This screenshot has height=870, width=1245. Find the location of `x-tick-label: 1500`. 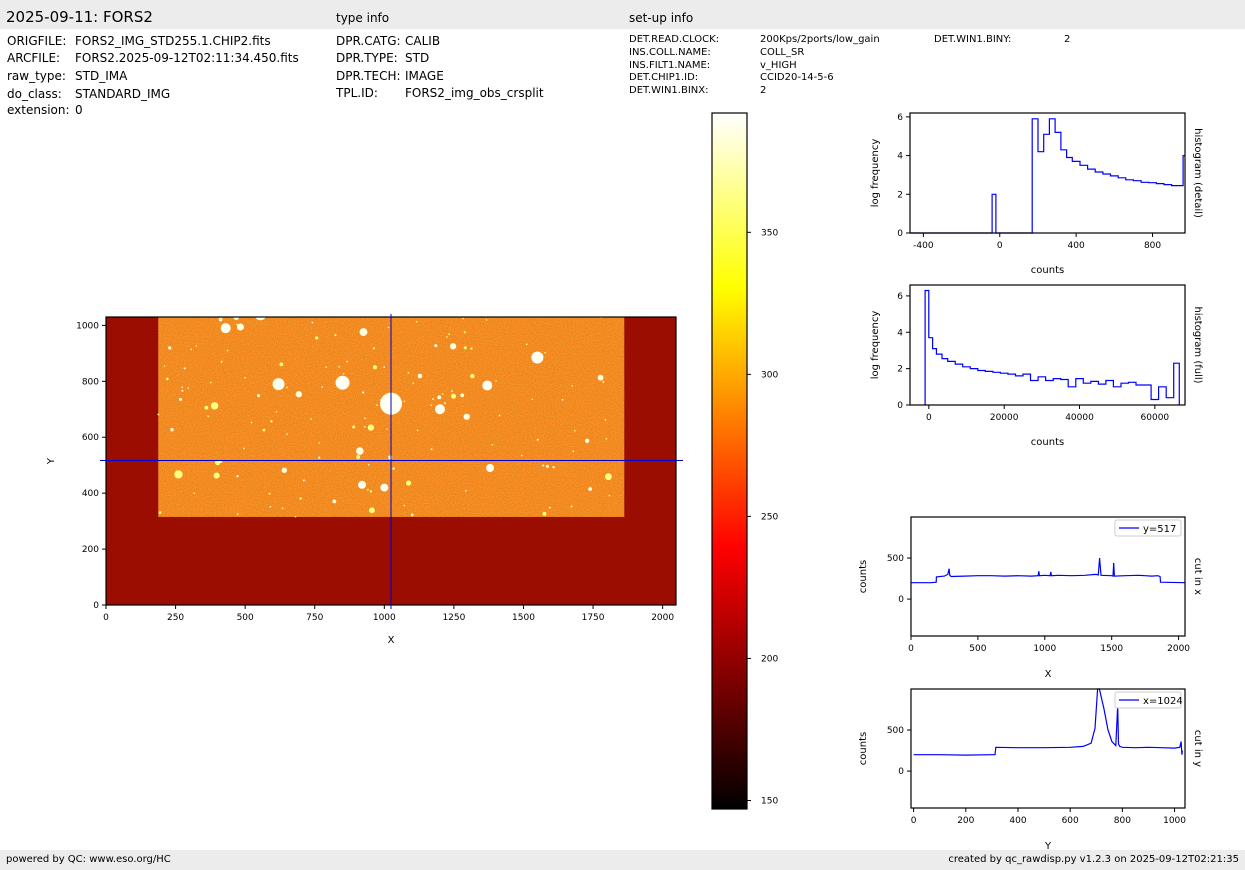

x-tick-label: 1500 is located at coordinates (1111, 649).